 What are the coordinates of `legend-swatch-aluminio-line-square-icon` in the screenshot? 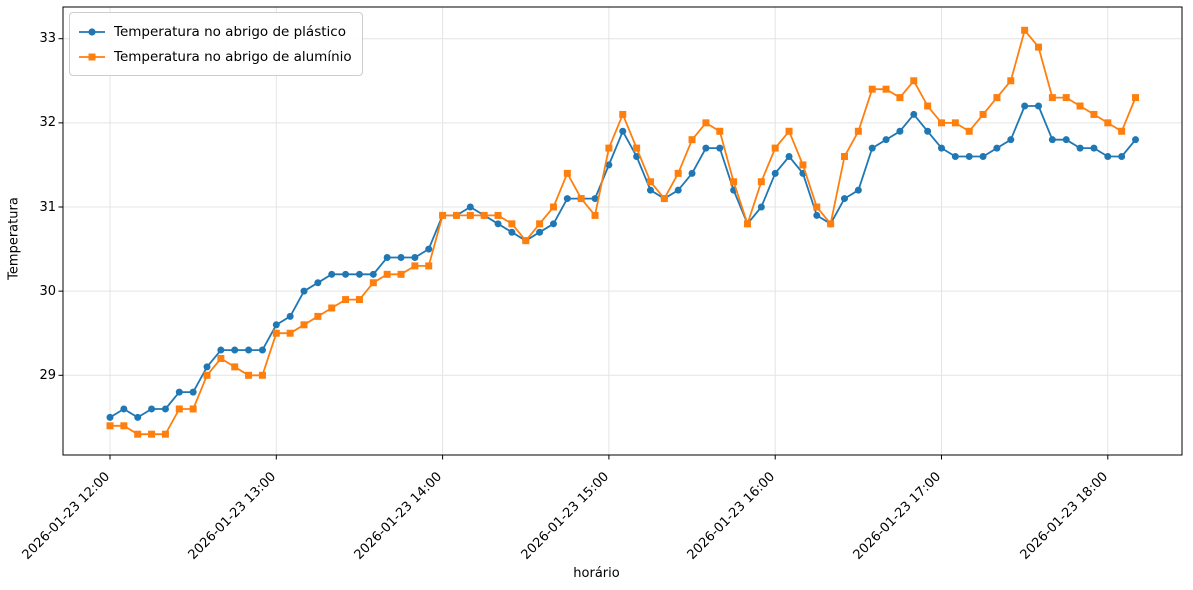 It's located at (92, 56).